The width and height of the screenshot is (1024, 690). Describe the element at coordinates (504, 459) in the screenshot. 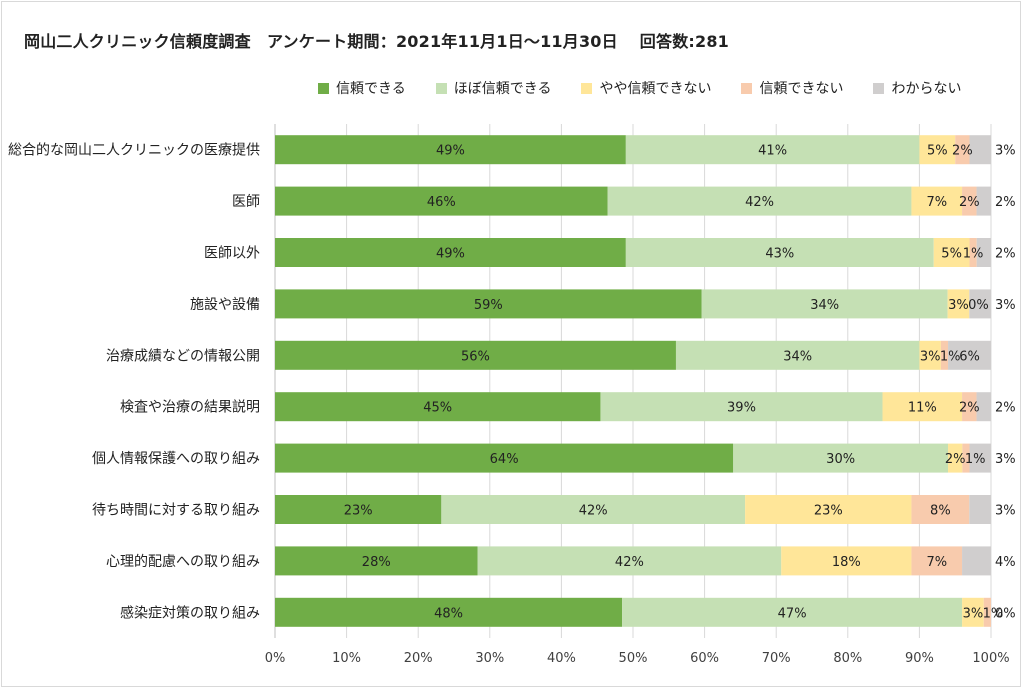

I see `data-label: 64%` at that location.